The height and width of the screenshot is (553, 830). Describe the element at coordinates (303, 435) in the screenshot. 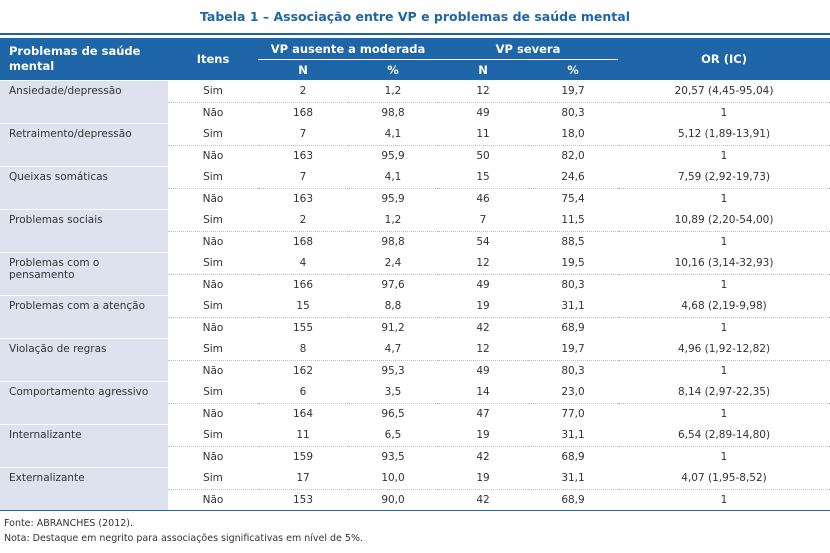

I see `cell-n-ausente: 11` at that location.